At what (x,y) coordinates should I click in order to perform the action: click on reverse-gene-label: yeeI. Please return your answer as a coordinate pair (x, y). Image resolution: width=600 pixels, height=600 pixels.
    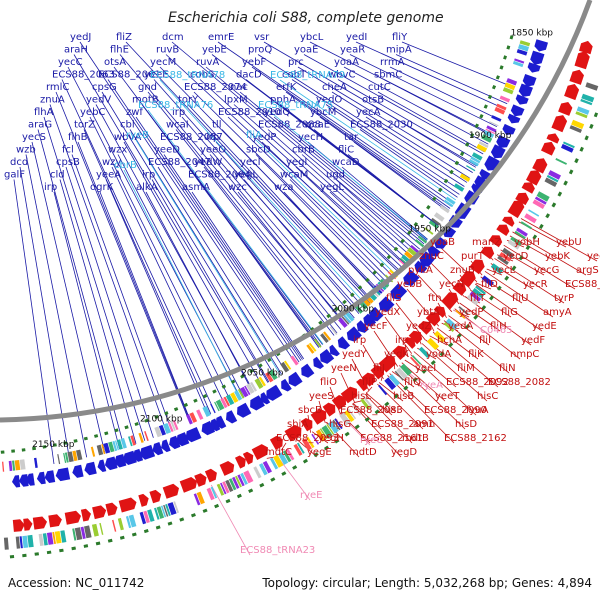
    Looking at the image, I should click on (425, 368).